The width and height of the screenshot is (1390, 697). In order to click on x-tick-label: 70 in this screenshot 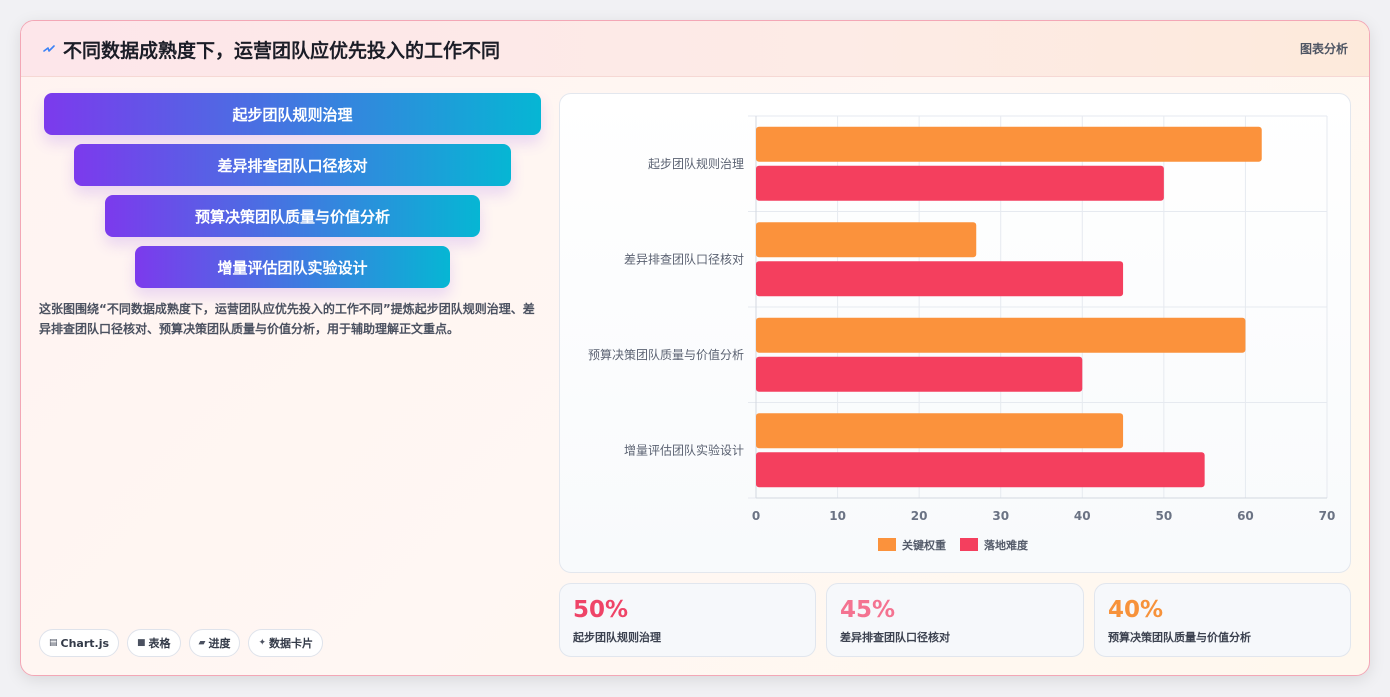, I will do `click(1327, 516)`.